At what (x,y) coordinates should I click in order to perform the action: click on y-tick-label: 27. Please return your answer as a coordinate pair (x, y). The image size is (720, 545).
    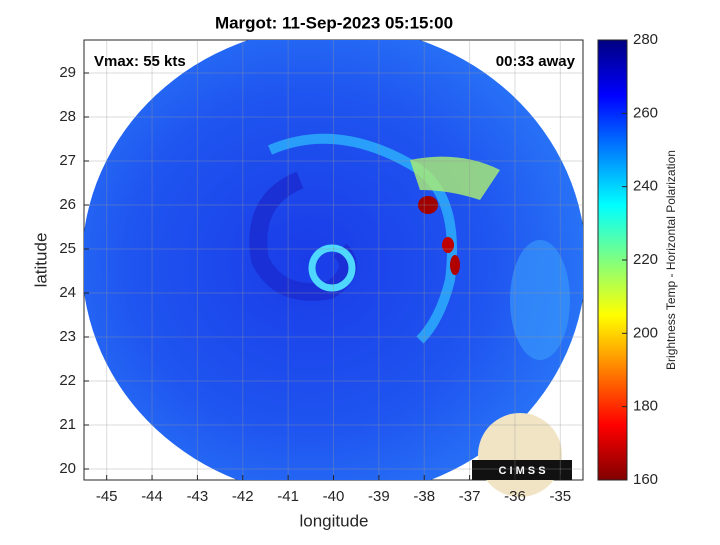
    Looking at the image, I should click on (67, 160).